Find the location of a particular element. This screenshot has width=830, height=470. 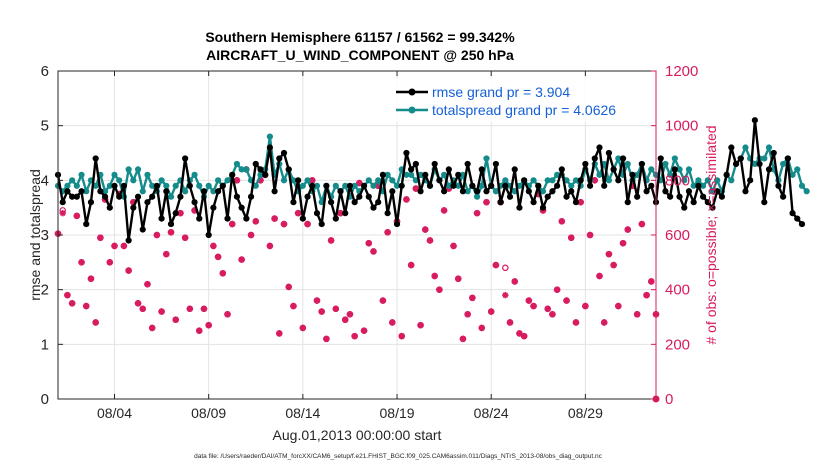

y-tick-label: 0 is located at coordinates (45, 399).